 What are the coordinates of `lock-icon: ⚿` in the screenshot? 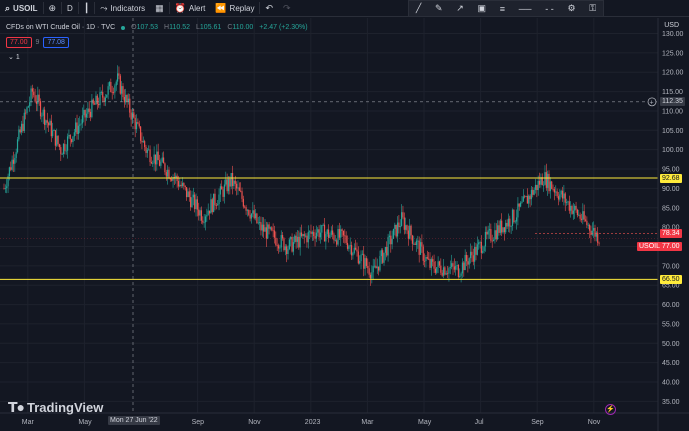 It's located at (593, 8).